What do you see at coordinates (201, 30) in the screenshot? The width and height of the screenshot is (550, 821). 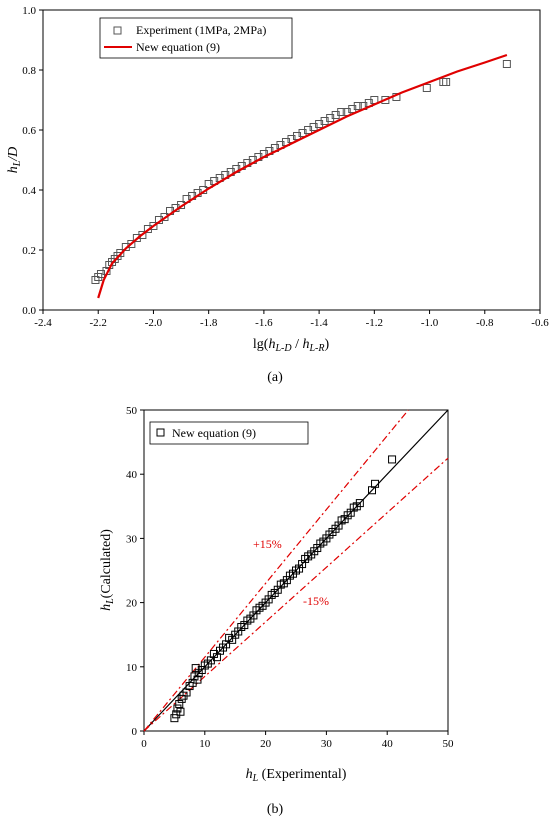 I see `legend-label-experiment: Experiment (1MPa, 2MPa)` at bounding box center [201, 30].